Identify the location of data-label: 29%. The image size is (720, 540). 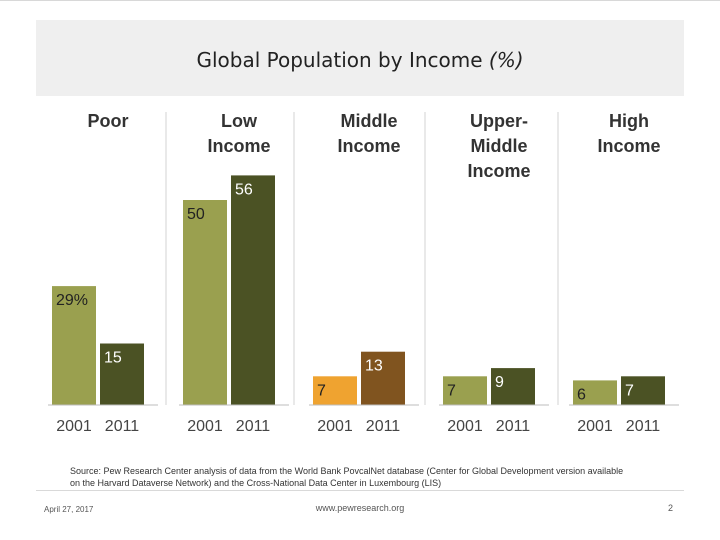
(72, 300).